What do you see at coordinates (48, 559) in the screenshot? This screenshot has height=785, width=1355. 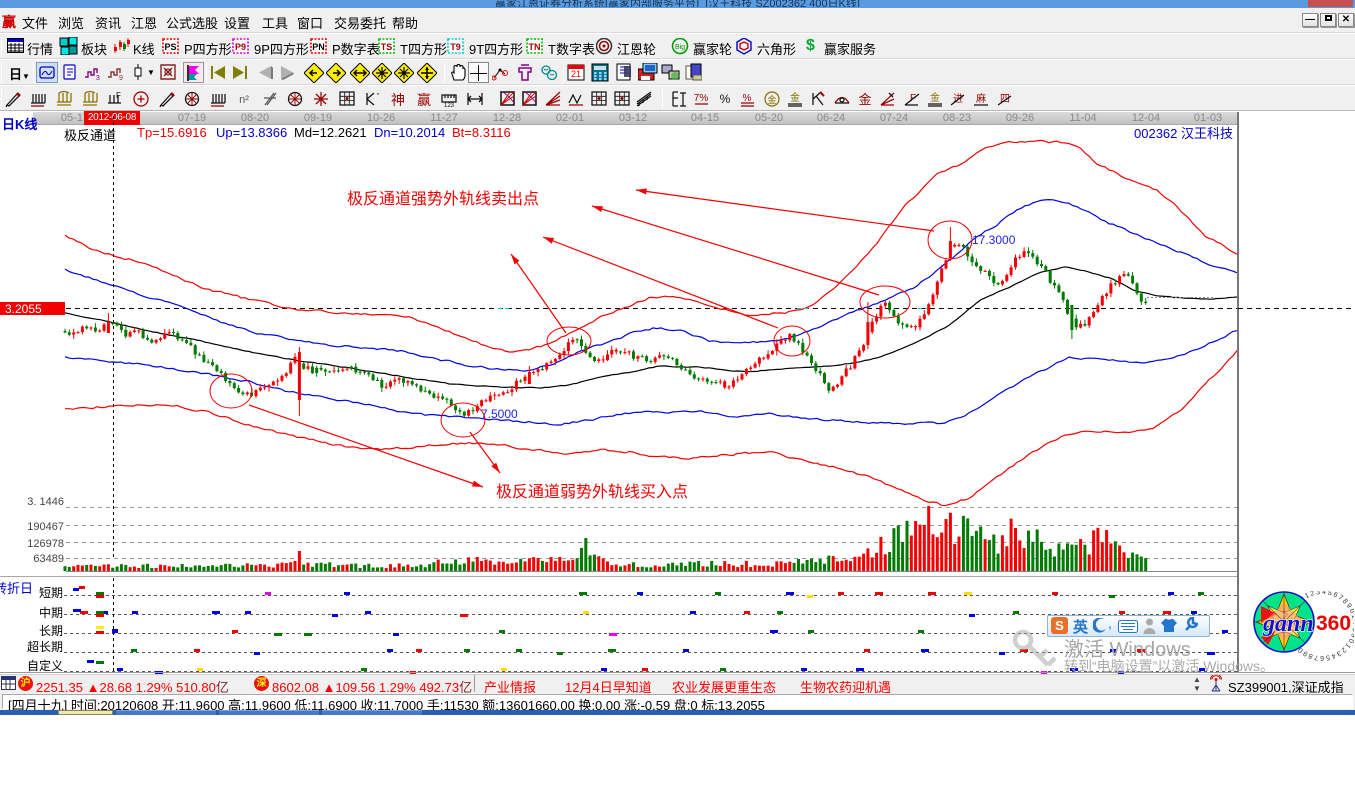 I see `svg-text: 63489` at bounding box center [48, 559].